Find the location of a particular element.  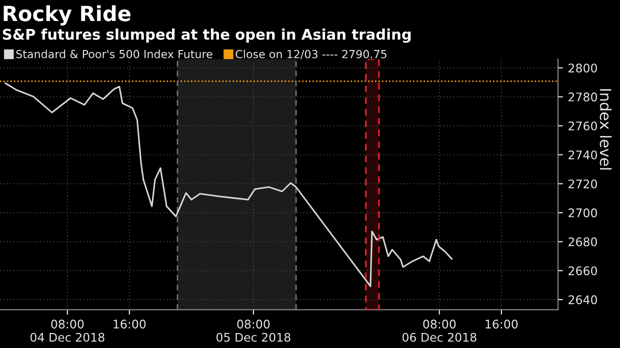

y-axis-title: Index level is located at coordinates (606, 129).